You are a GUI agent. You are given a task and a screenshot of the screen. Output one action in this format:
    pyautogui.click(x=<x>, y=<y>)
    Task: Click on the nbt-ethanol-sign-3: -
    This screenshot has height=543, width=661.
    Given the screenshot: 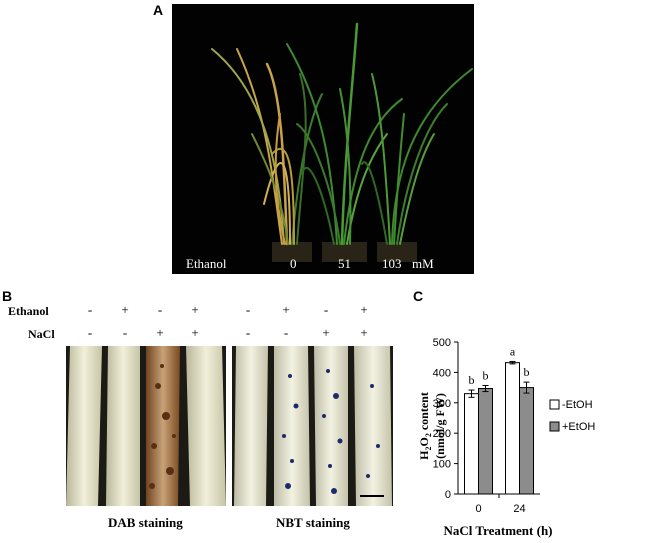 What is the action you would take?
    pyautogui.click(x=326, y=309)
    